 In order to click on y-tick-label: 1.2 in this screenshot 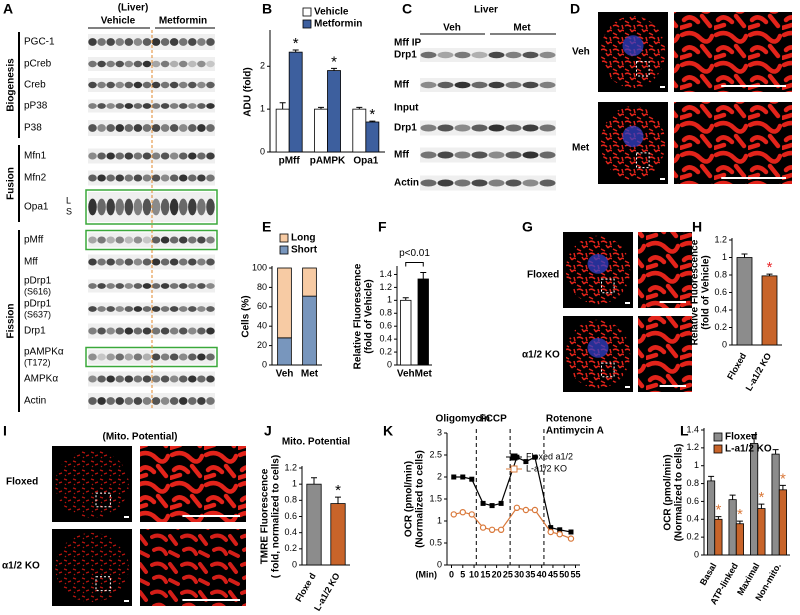, I will do `click(290, 467)`.